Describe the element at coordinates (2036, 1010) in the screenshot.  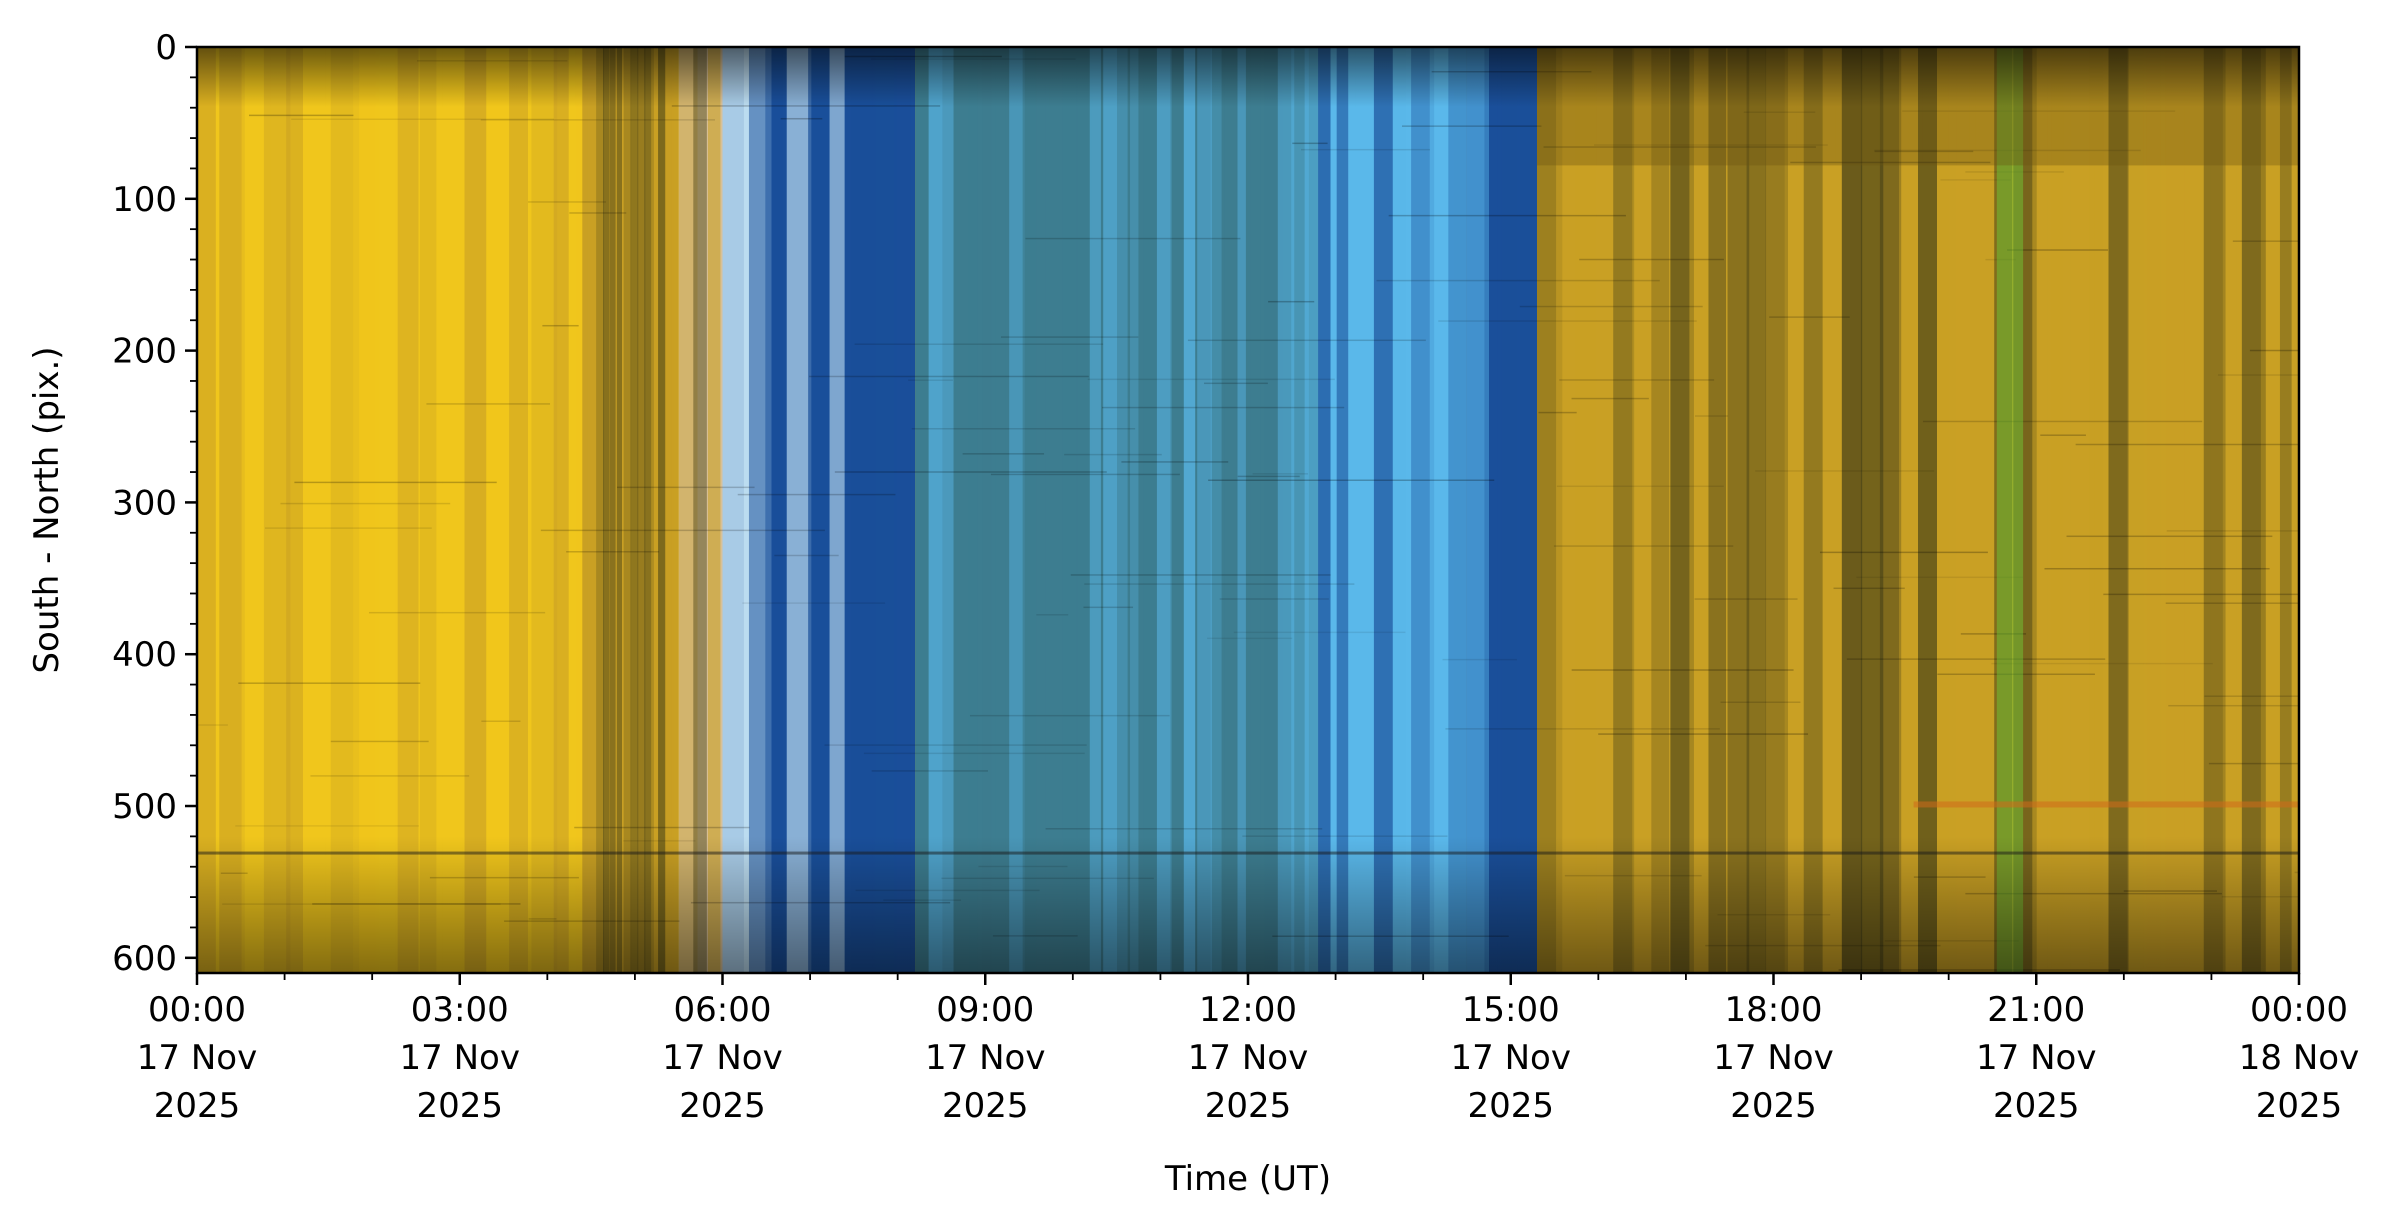
I see `x-tick-label: 21:00` at that location.